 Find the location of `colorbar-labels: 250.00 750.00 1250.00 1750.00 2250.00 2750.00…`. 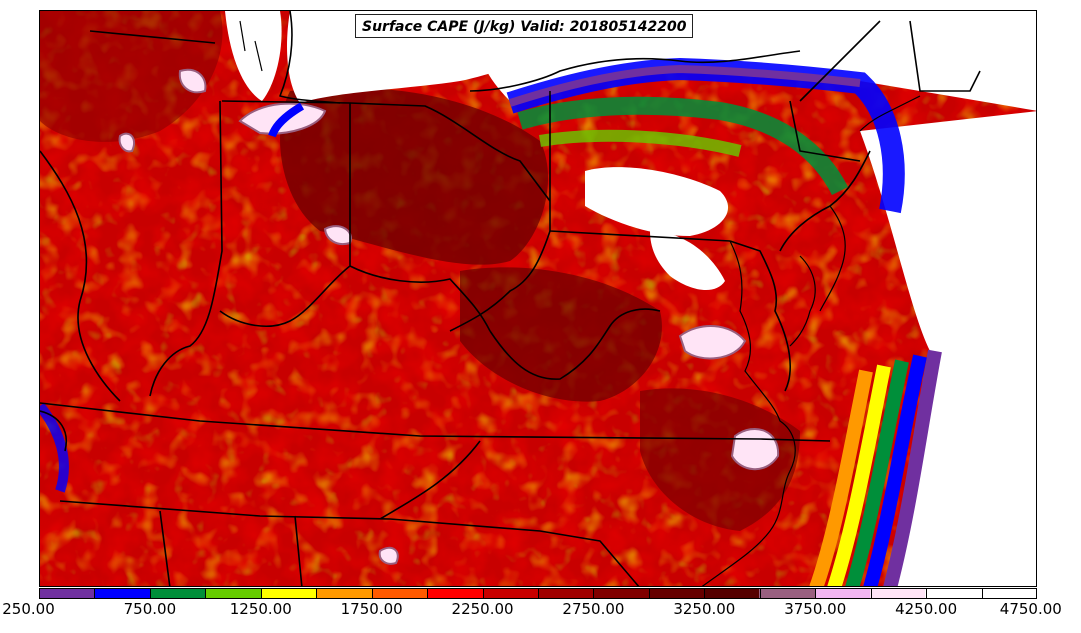

colorbar-labels: 250.00 750.00 1250.00 1750.00 2250.00 2750.00… is located at coordinates (540, 614).